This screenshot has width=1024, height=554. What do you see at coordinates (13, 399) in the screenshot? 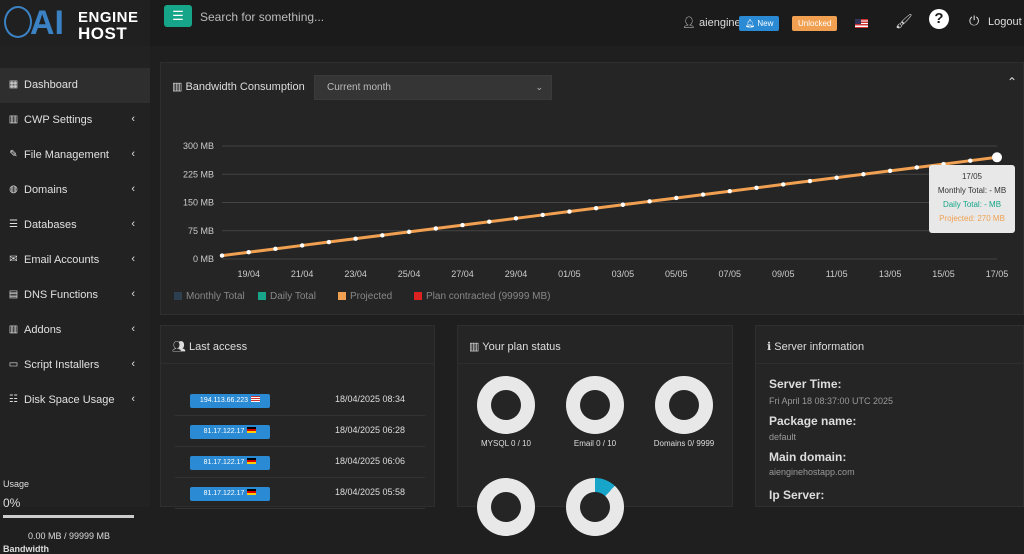
I see `list-icon: ☷` at bounding box center [13, 399].